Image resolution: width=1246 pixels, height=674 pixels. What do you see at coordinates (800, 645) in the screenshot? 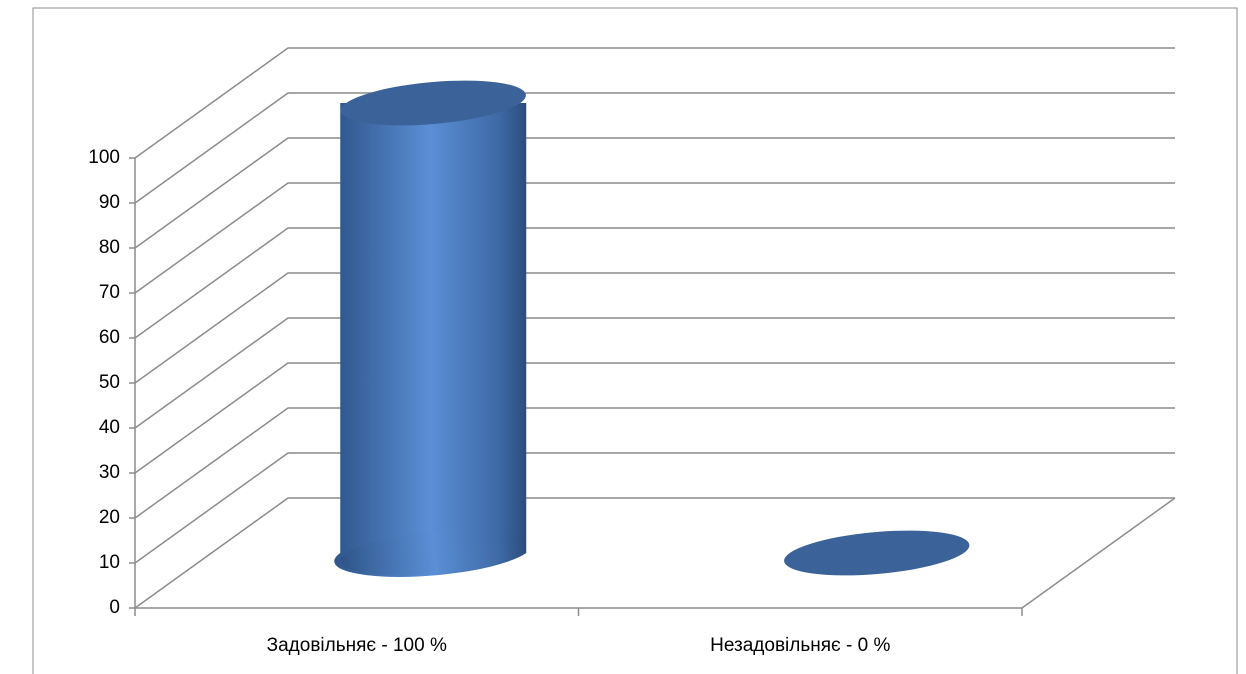
I see `x-tick-label: Незадовільняє - 0 %` at bounding box center [800, 645].